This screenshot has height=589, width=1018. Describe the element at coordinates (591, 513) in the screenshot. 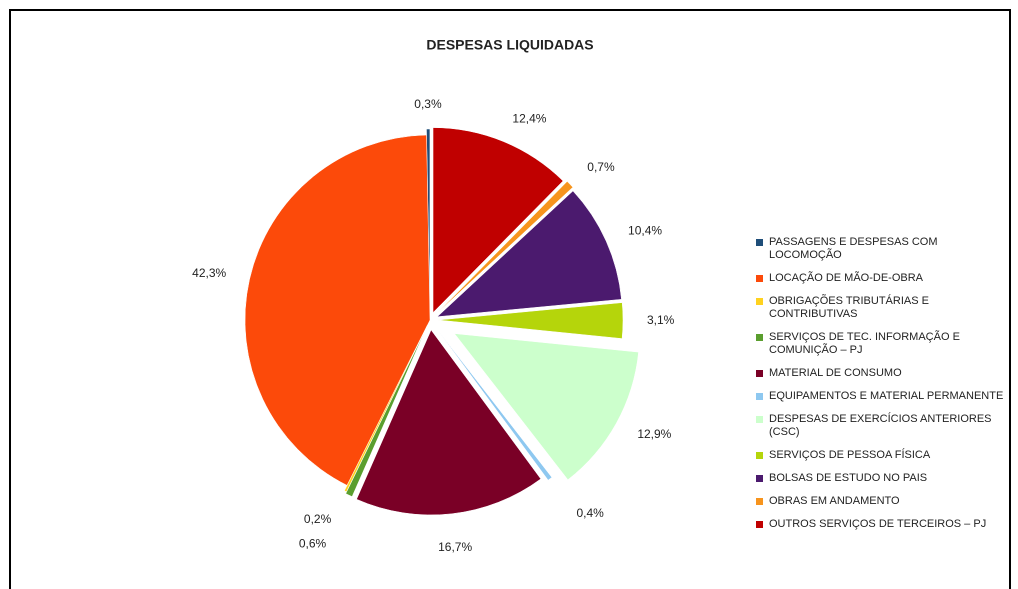

I see `data-label: 0,4%` at that location.